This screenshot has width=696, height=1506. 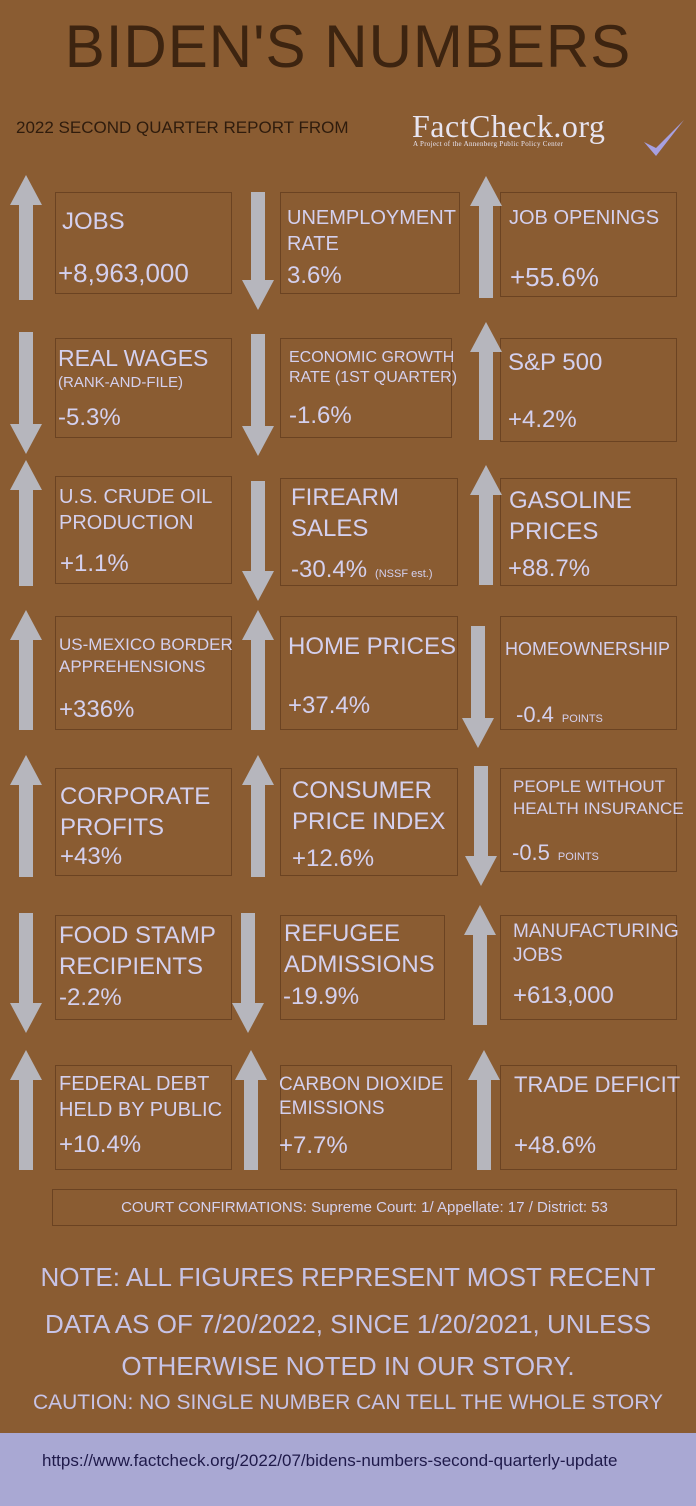 I want to click on stat-box-u-s-crude-oil-production, so click(x=143, y=530).